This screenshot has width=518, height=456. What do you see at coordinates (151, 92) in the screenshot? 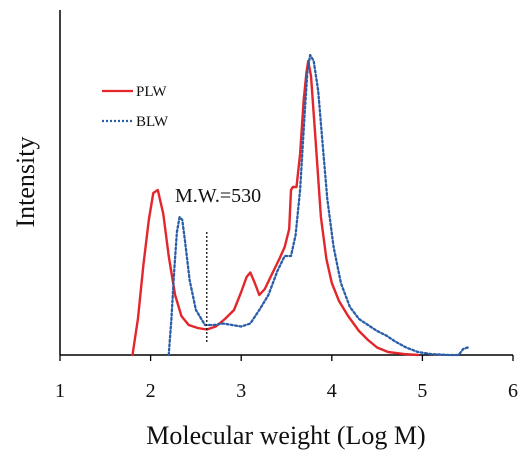
I see `legend-label-plw: PLW` at bounding box center [151, 92].